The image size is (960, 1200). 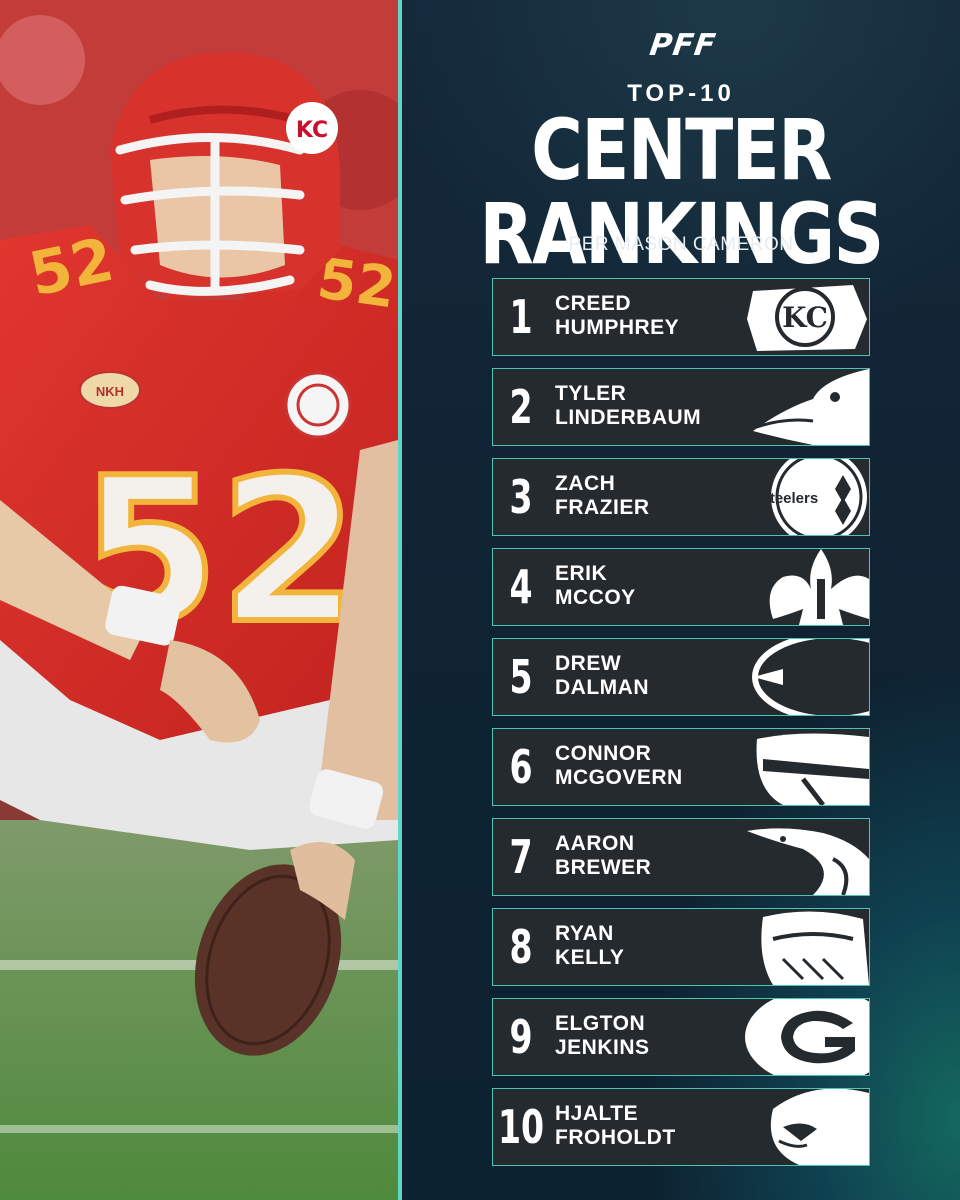 What do you see at coordinates (681, 192) in the screenshot?
I see `page-title: CENTER RANKINGS` at bounding box center [681, 192].